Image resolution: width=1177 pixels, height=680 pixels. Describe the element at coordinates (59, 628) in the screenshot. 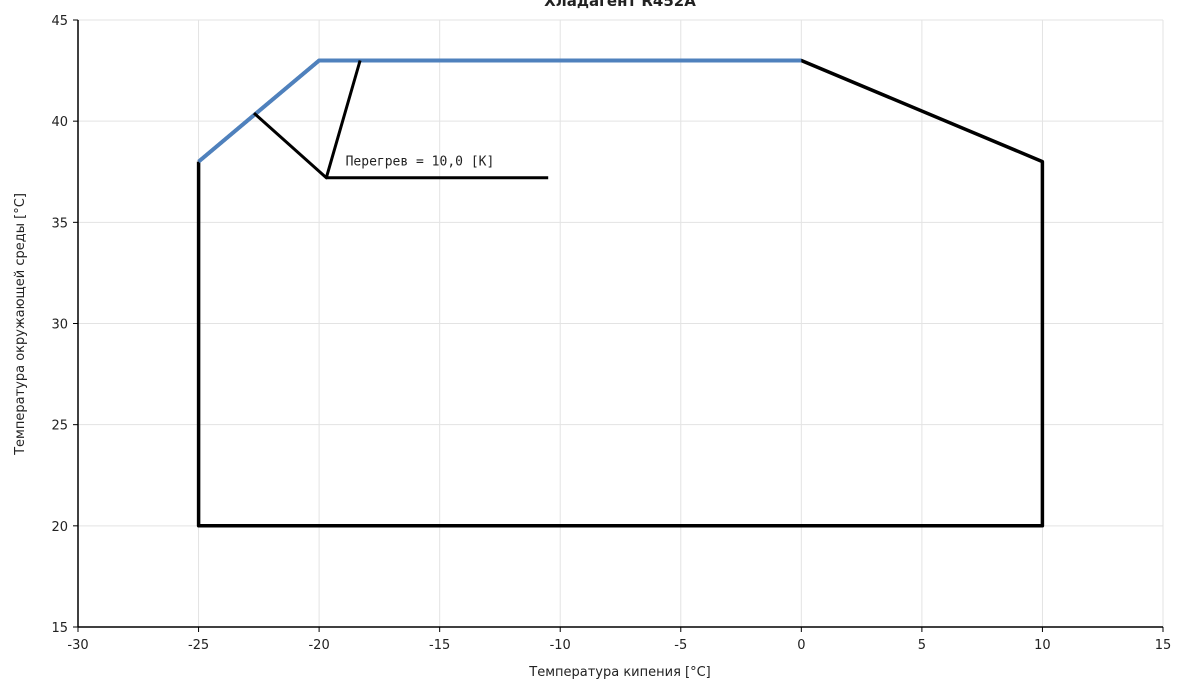

I see `y-tick-label: 15` at that location.